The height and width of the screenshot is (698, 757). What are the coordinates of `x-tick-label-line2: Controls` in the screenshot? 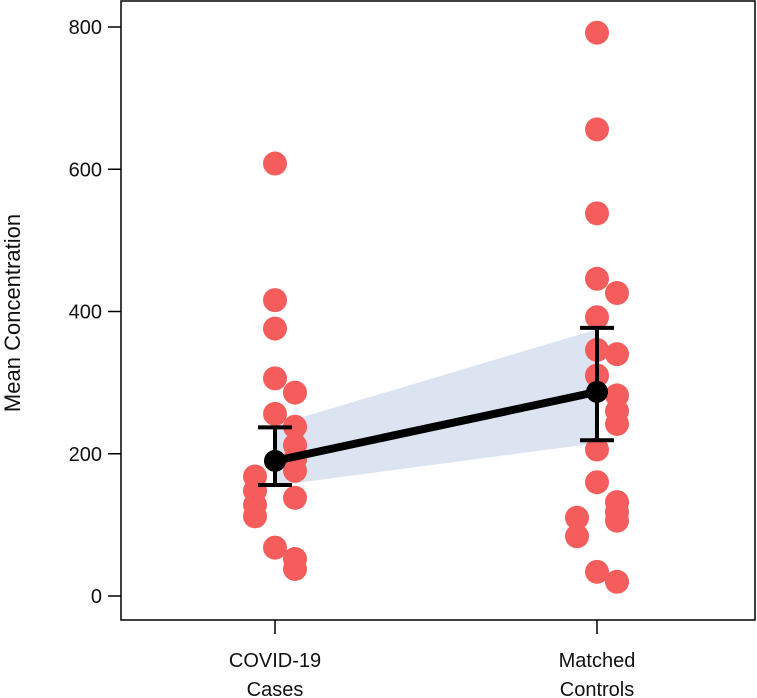 It's located at (597, 688).